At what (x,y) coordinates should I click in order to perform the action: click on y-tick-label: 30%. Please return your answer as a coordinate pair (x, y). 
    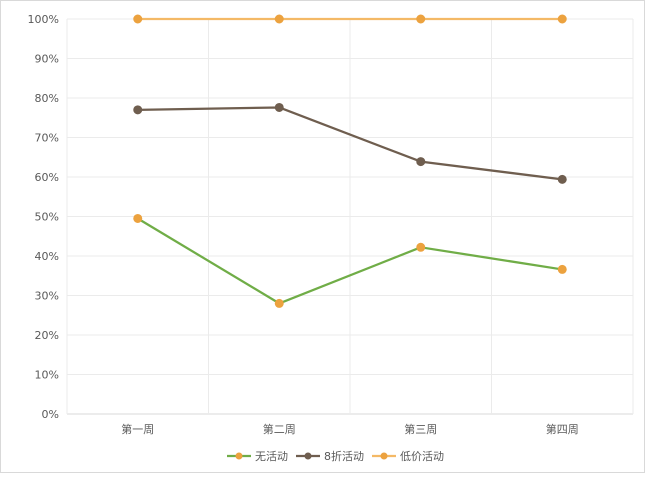
    Looking at the image, I should click on (47, 296).